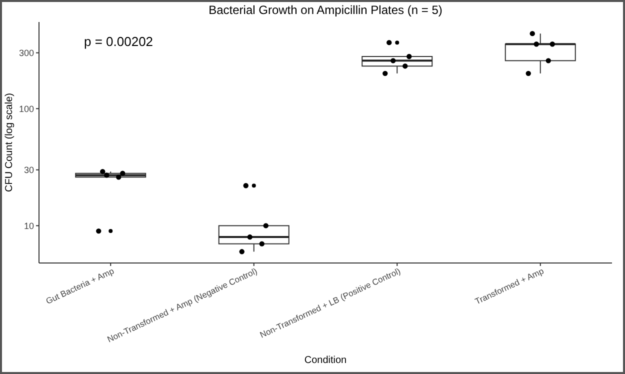 The width and height of the screenshot is (625, 374). I want to click on annotation: p = 0.00202, so click(119, 41).